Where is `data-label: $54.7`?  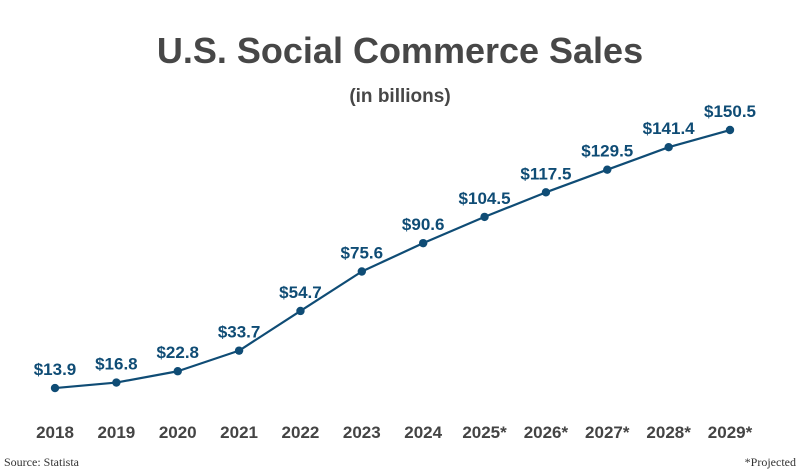 data-label: $54.7 is located at coordinates (300, 292).